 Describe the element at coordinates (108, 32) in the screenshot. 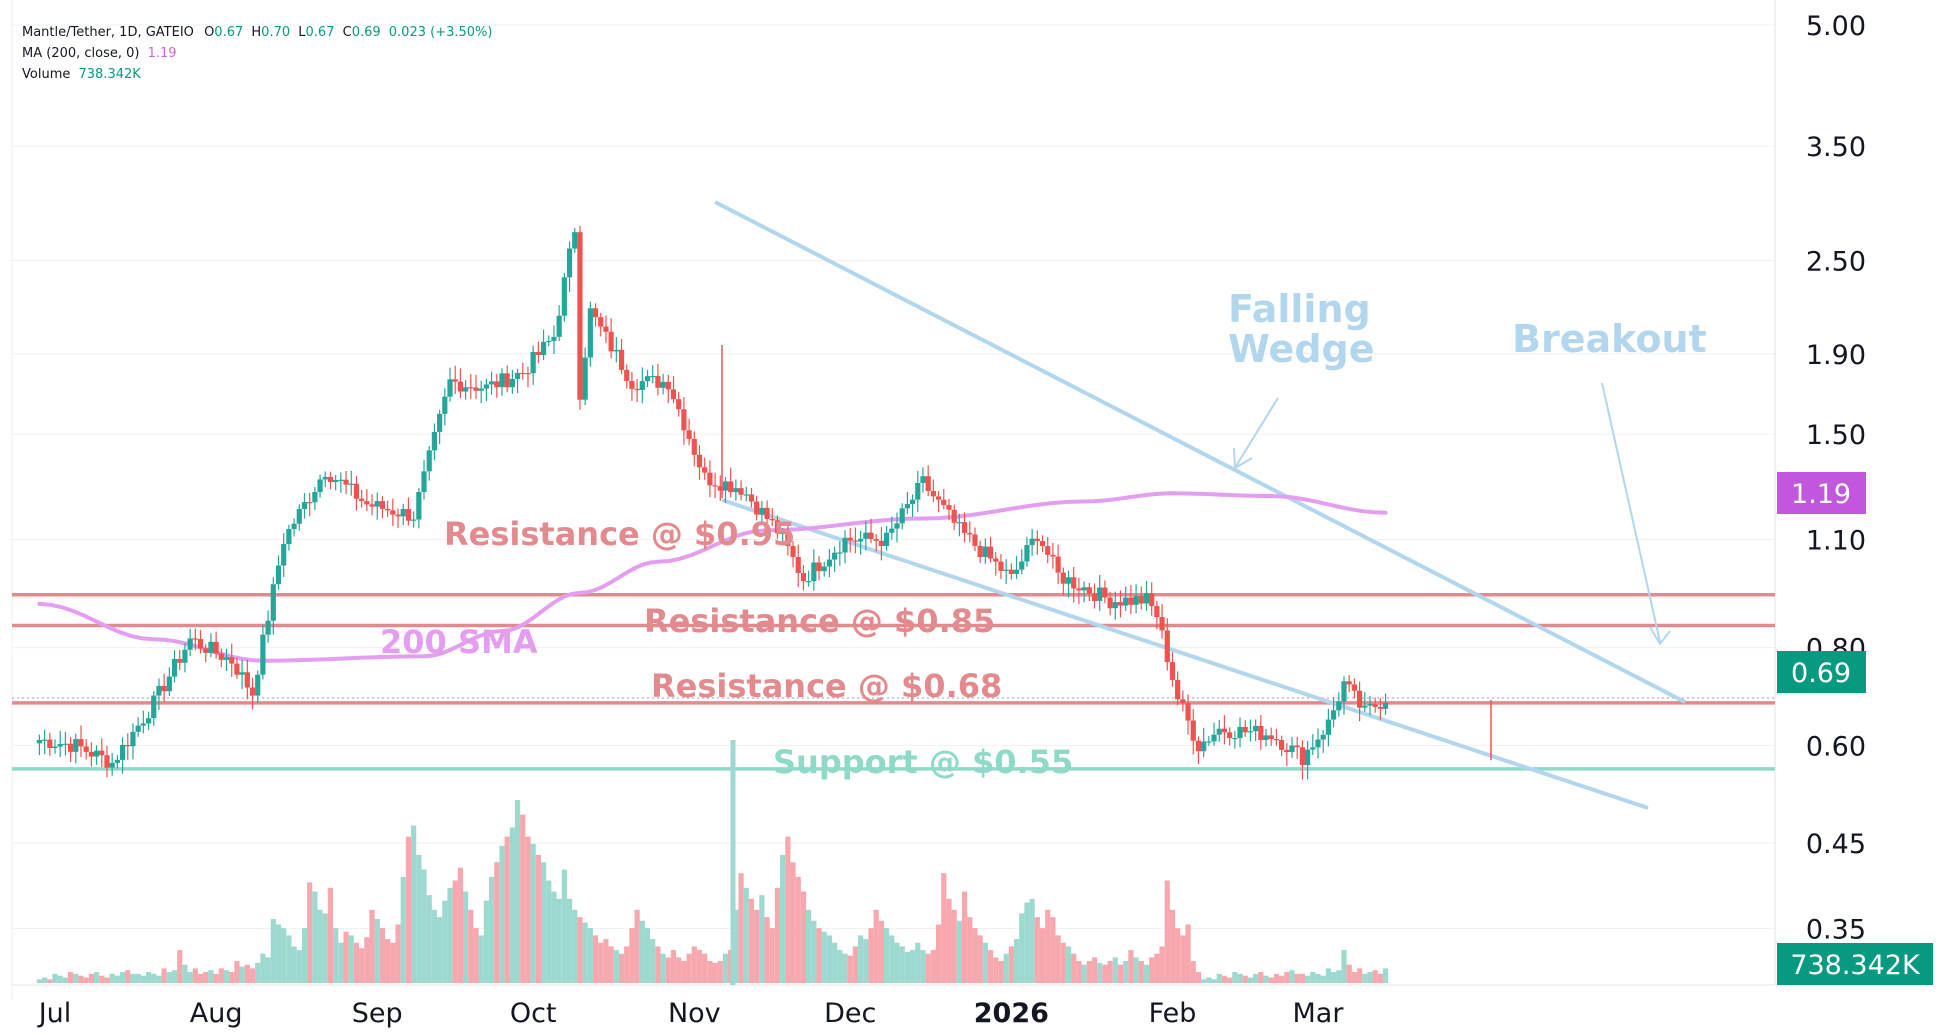

I see `symbol-title: Mantle/Tether, 1D, GATEIO` at that location.